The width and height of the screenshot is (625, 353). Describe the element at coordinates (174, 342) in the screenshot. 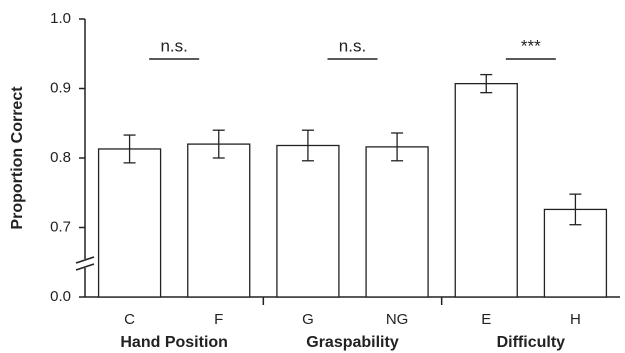

I see `group-label: Hand Position` at that location.